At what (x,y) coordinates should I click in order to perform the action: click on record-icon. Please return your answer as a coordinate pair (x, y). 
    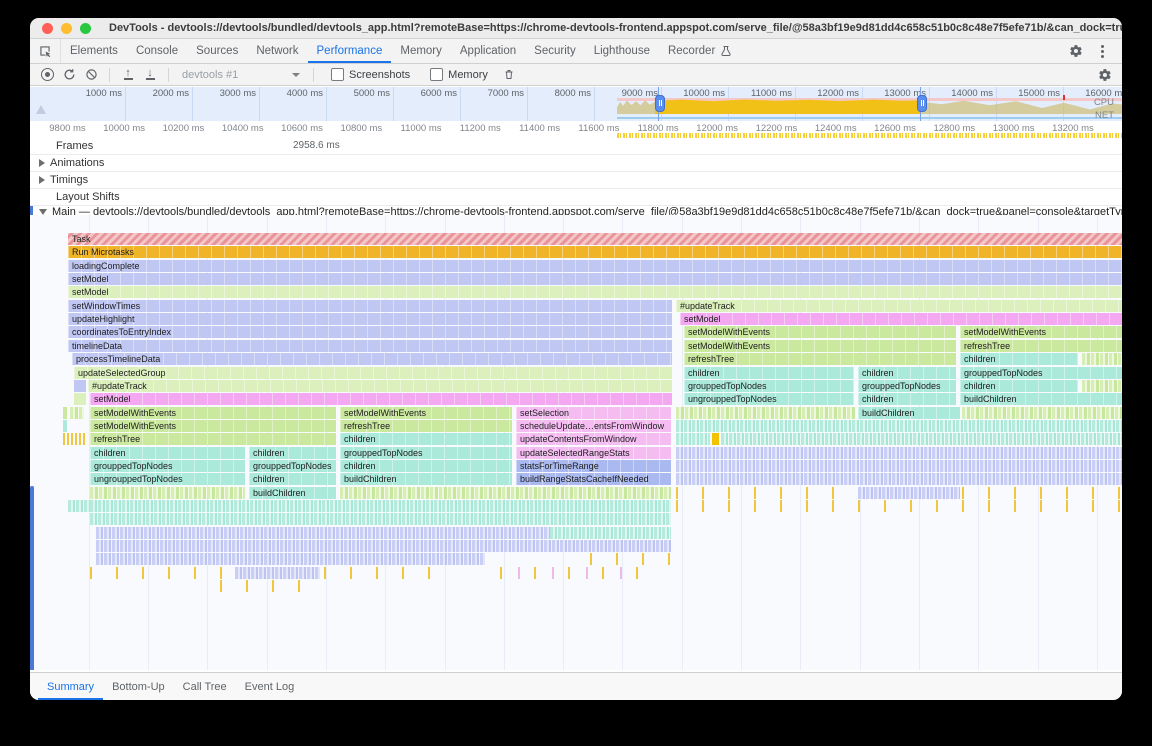
    Looking at the image, I should click on (47, 75).